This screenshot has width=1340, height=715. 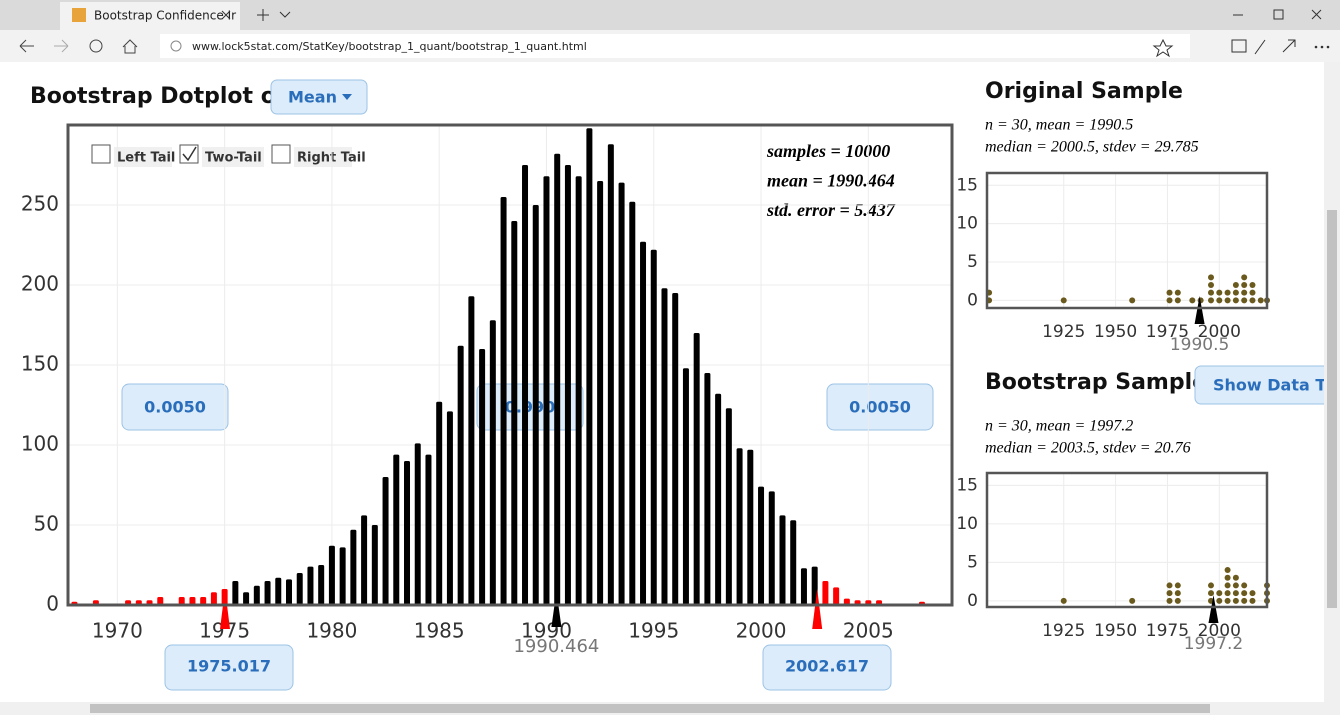 I want to click on tab-icon, so click(x=79, y=15).